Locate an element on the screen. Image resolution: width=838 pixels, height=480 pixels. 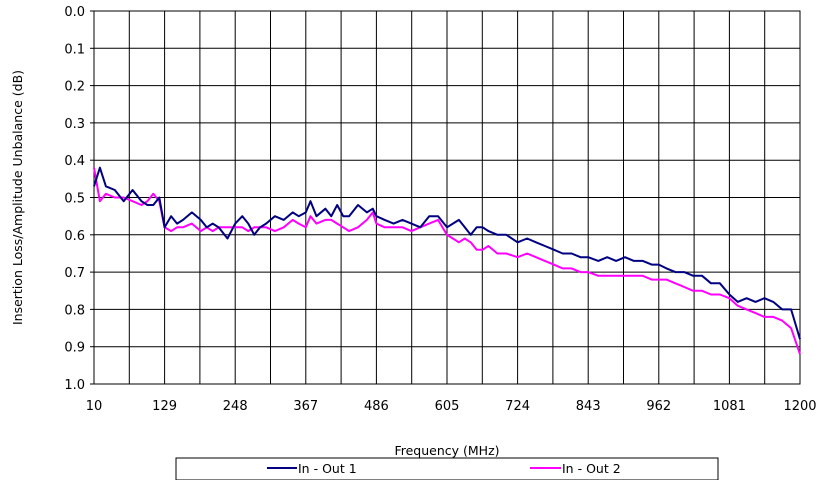
x-tick-label: 367 is located at coordinates (305, 406).